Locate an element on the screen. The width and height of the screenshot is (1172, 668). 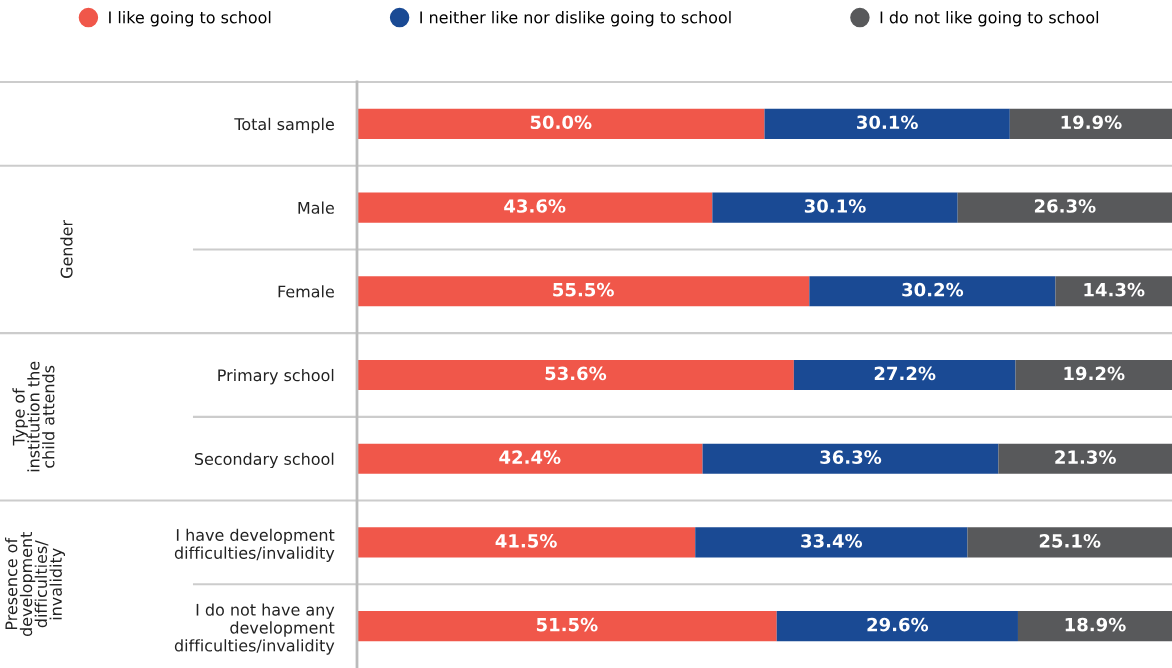
data-label: 19.9% is located at coordinates (1091, 122).